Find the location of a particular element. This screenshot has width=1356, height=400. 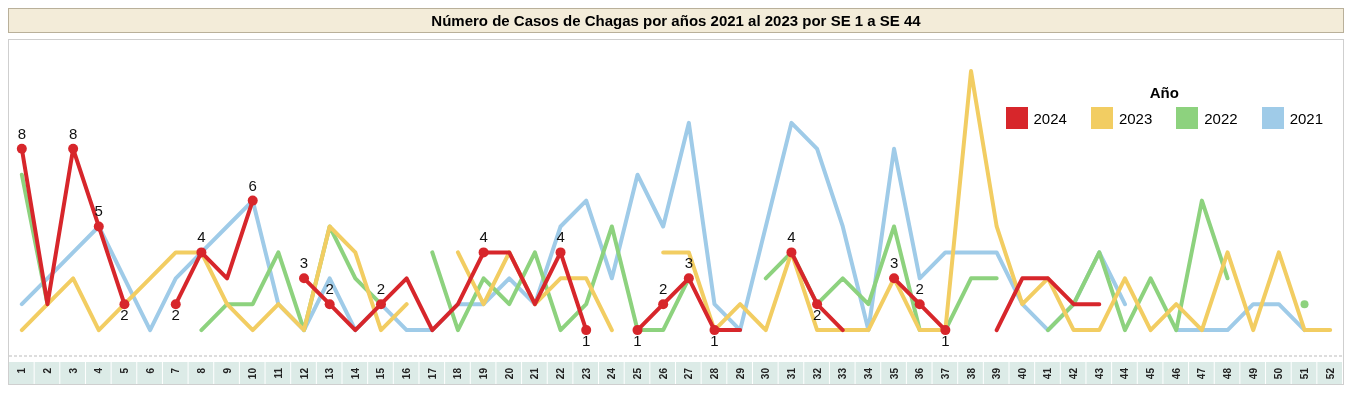

x-tick-label: 3 is located at coordinates (73, 370).